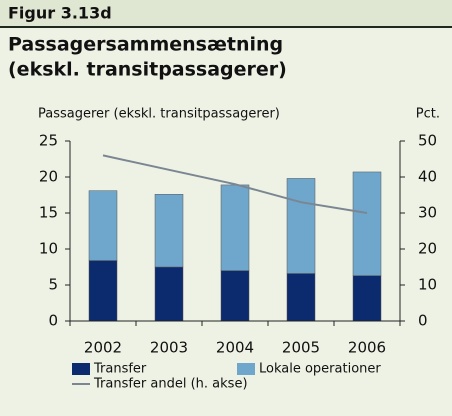 Image resolution: width=452 pixels, height=416 pixels. Describe the element at coordinates (423, 321) in the screenshot. I see `y2-tick-label: 0` at that location.